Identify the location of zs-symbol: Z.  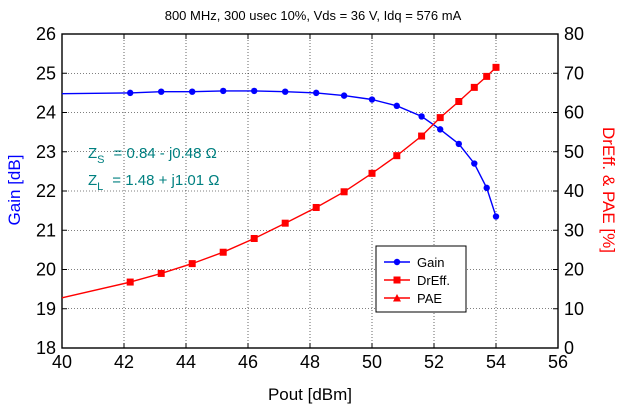
(92, 153).